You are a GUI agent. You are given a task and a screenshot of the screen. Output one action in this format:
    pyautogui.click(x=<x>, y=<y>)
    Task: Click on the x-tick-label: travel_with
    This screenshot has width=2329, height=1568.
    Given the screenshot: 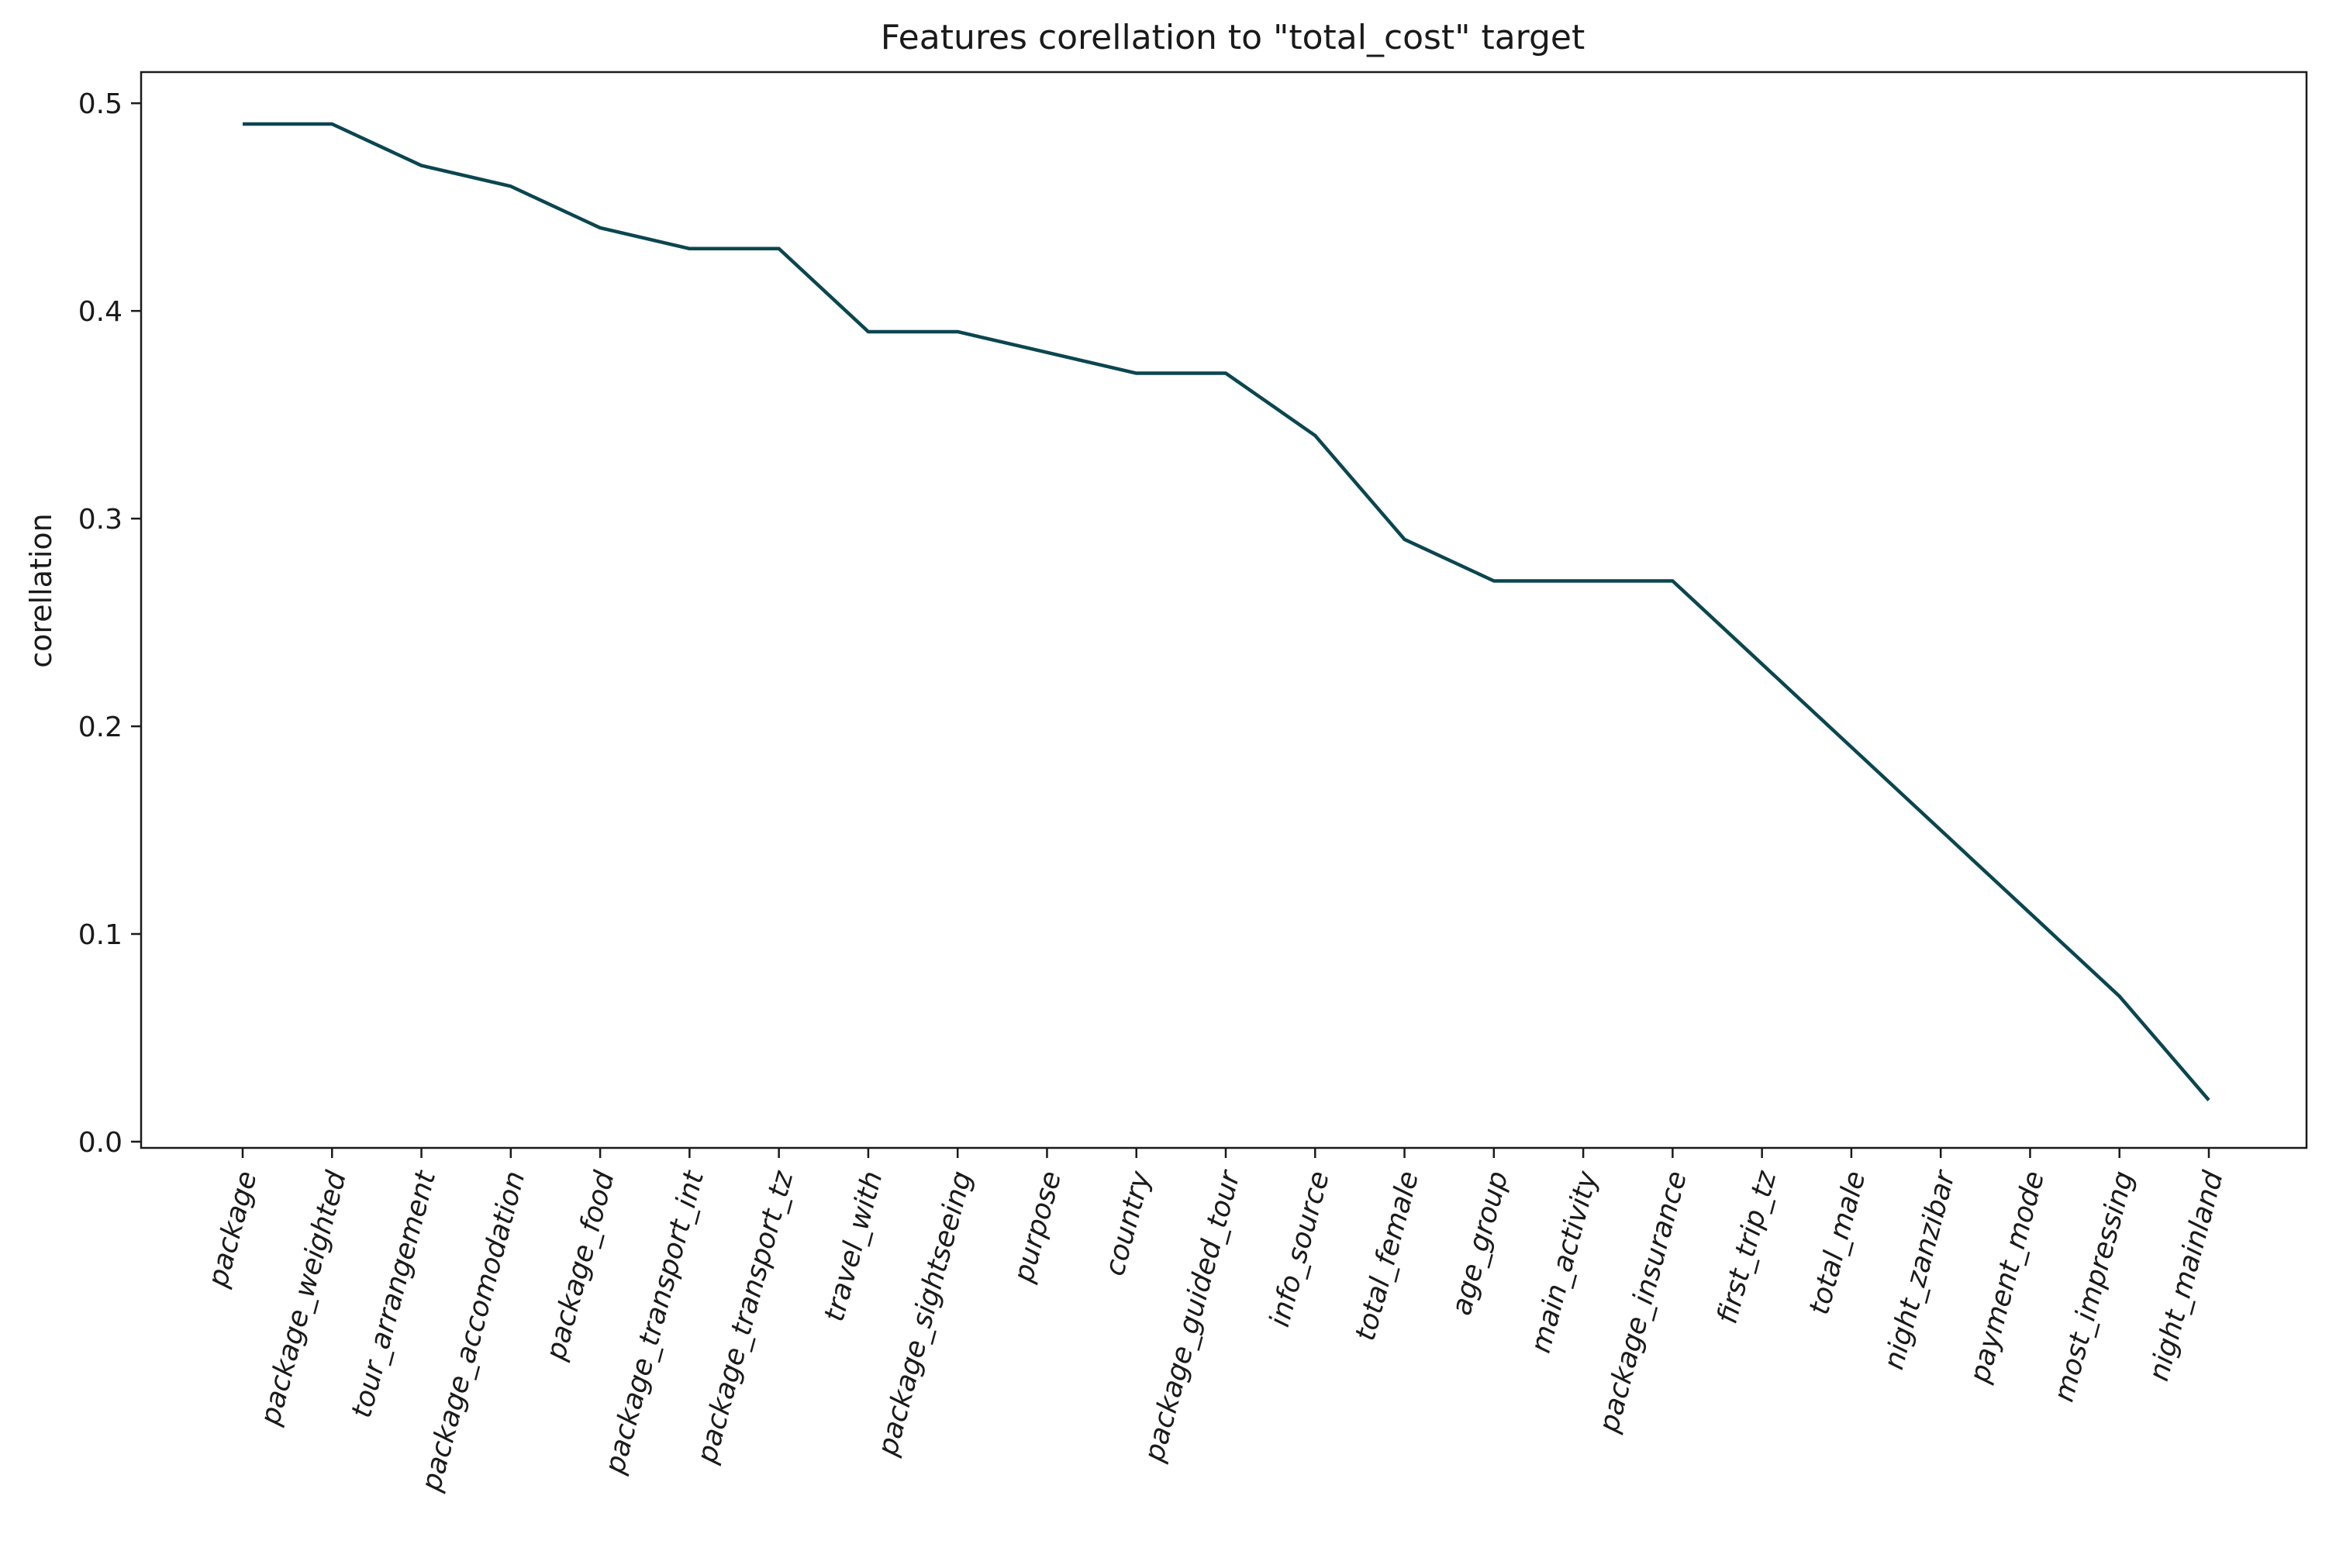 What is the action you would take?
    pyautogui.click(x=854, y=1246)
    